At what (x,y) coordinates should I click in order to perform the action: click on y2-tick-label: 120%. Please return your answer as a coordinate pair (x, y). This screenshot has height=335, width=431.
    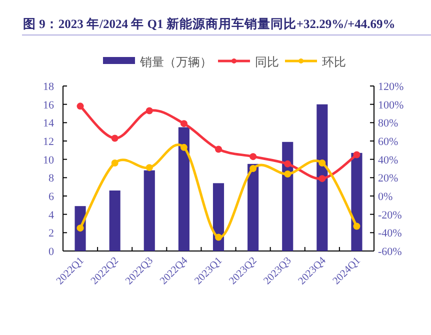
    Looking at the image, I should click on (391, 87).